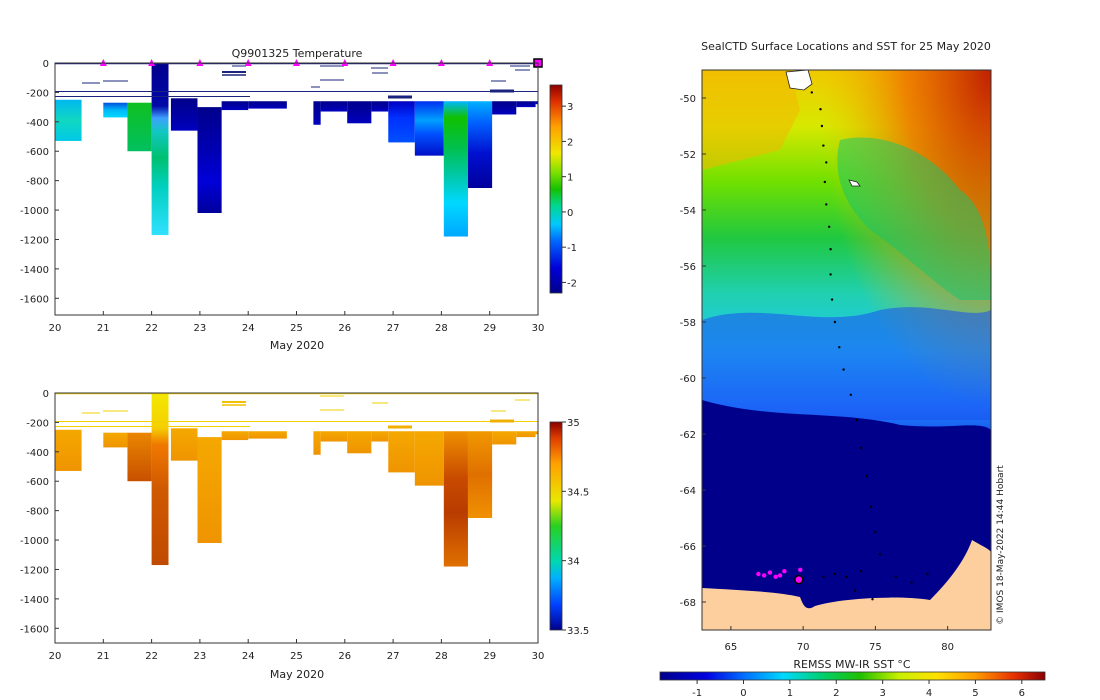 This screenshot has height=700, width=1100. I want to click on map-y-tick-label: -56, so click(688, 267).